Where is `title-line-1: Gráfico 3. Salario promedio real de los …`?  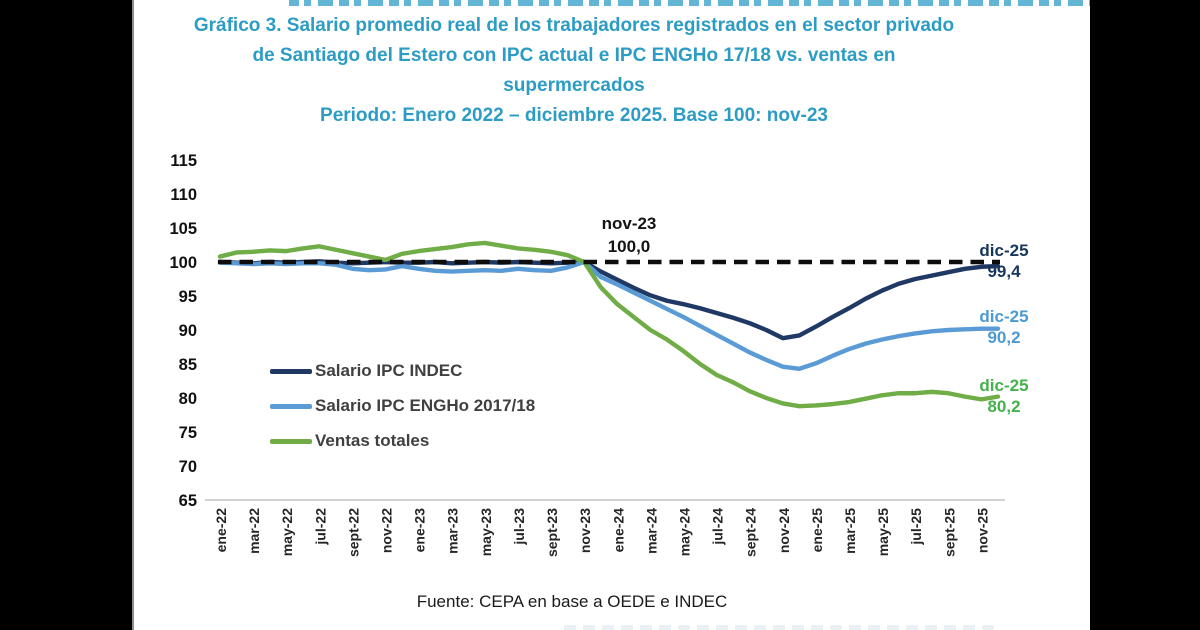 title-line-1: Gráfico 3. Salario promedio real de los … is located at coordinates (574, 25).